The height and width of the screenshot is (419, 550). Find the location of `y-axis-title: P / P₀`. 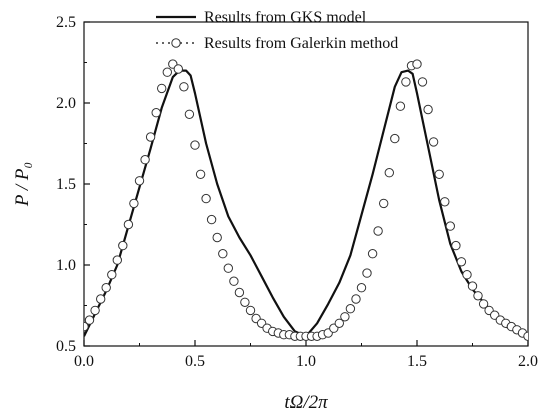

y-axis-title: P / P₀ is located at coordinates (22, 184).